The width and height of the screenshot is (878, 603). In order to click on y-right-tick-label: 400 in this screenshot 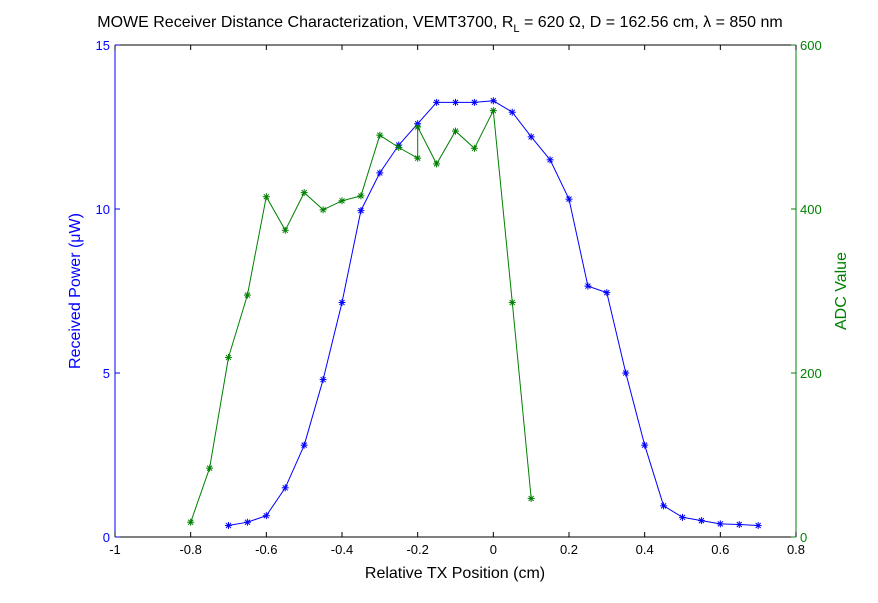, I will do `click(811, 209)`.